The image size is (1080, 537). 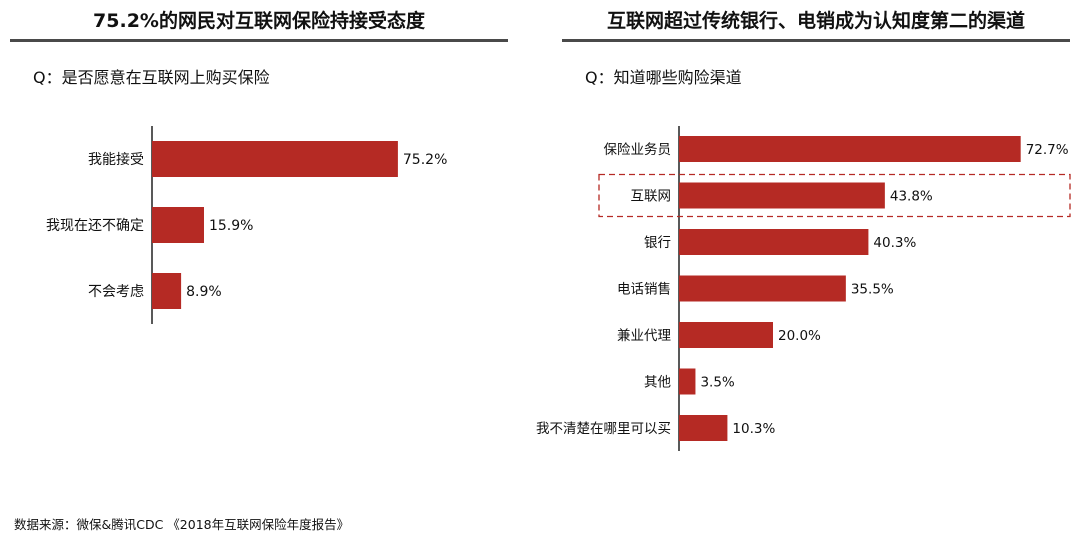 What do you see at coordinates (872, 290) in the screenshot?
I see `right-value-label: 35.5%` at bounding box center [872, 290].